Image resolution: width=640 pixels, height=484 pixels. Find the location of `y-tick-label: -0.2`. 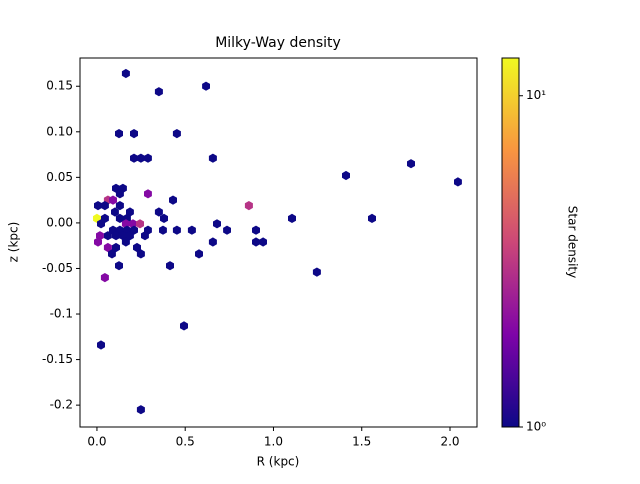

y-tick-label: -0.2 is located at coordinates (61, 405).